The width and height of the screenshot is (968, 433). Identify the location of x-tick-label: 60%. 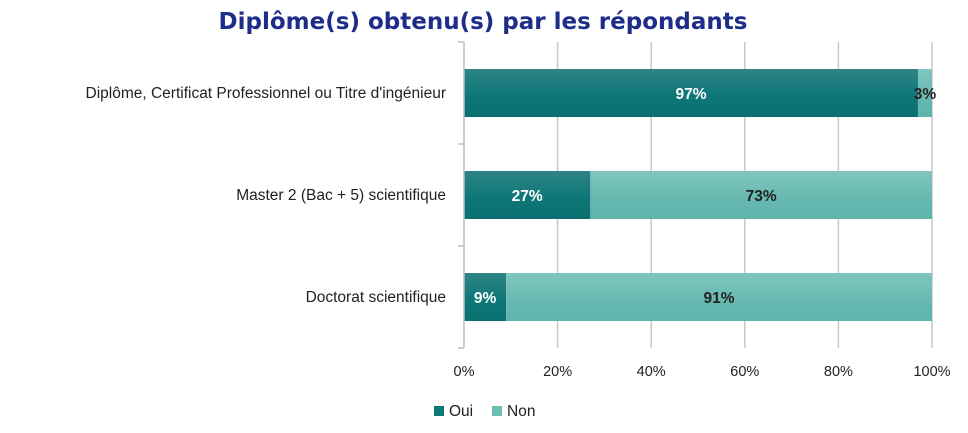
(744, 372).